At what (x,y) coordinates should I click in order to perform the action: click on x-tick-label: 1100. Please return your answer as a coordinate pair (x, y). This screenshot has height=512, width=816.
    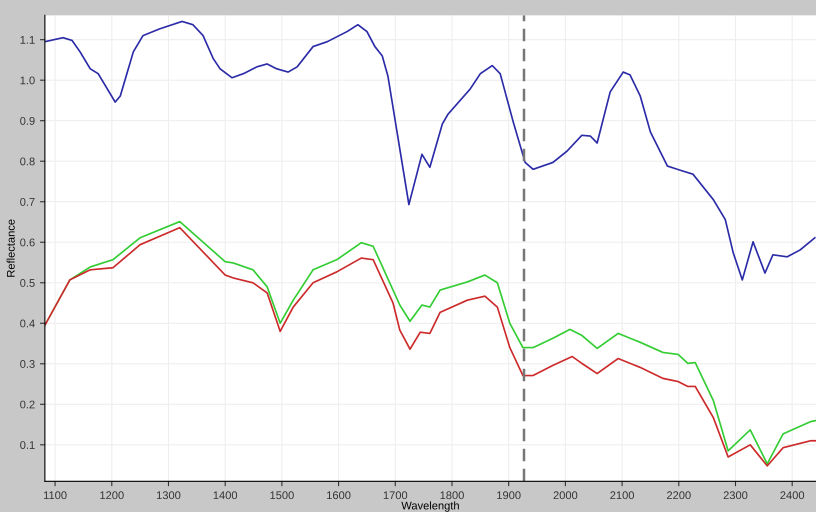
    Looking at the image, I should click on (55, 495).